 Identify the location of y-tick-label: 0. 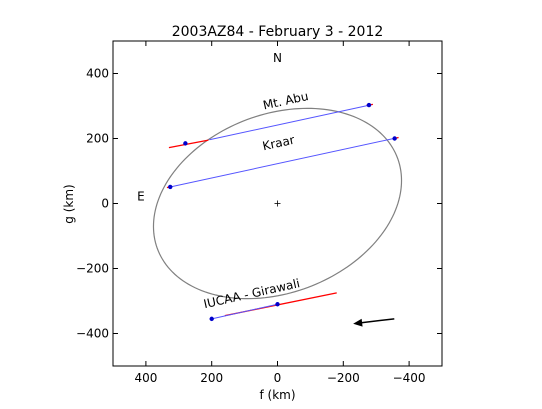
(105, 204).